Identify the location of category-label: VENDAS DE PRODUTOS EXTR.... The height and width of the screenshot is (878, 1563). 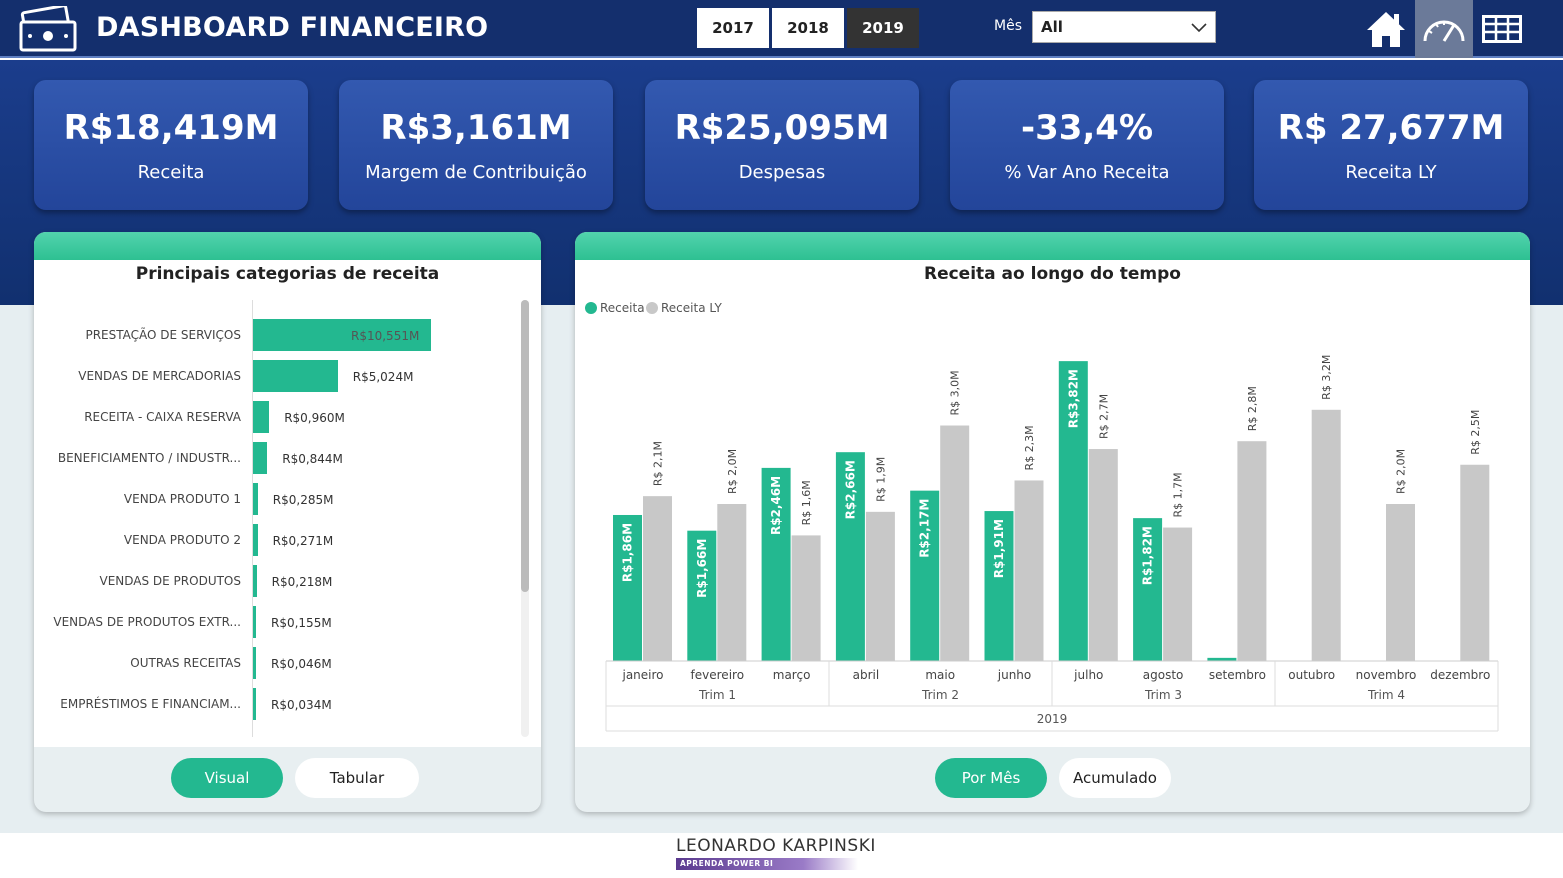
(147, 622).